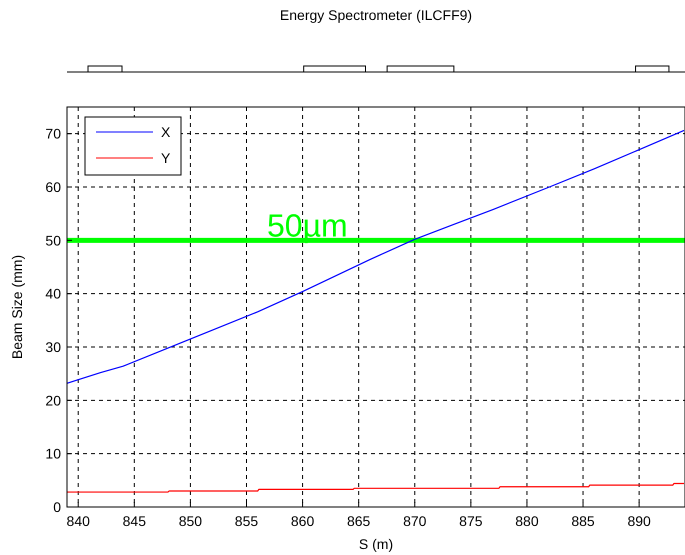 This screenshot has height=555, width=685. What do you see at coordinates (53, 187) in the screenshot?
I see `y-tick-label: 60` at bounding box center [53, 187].